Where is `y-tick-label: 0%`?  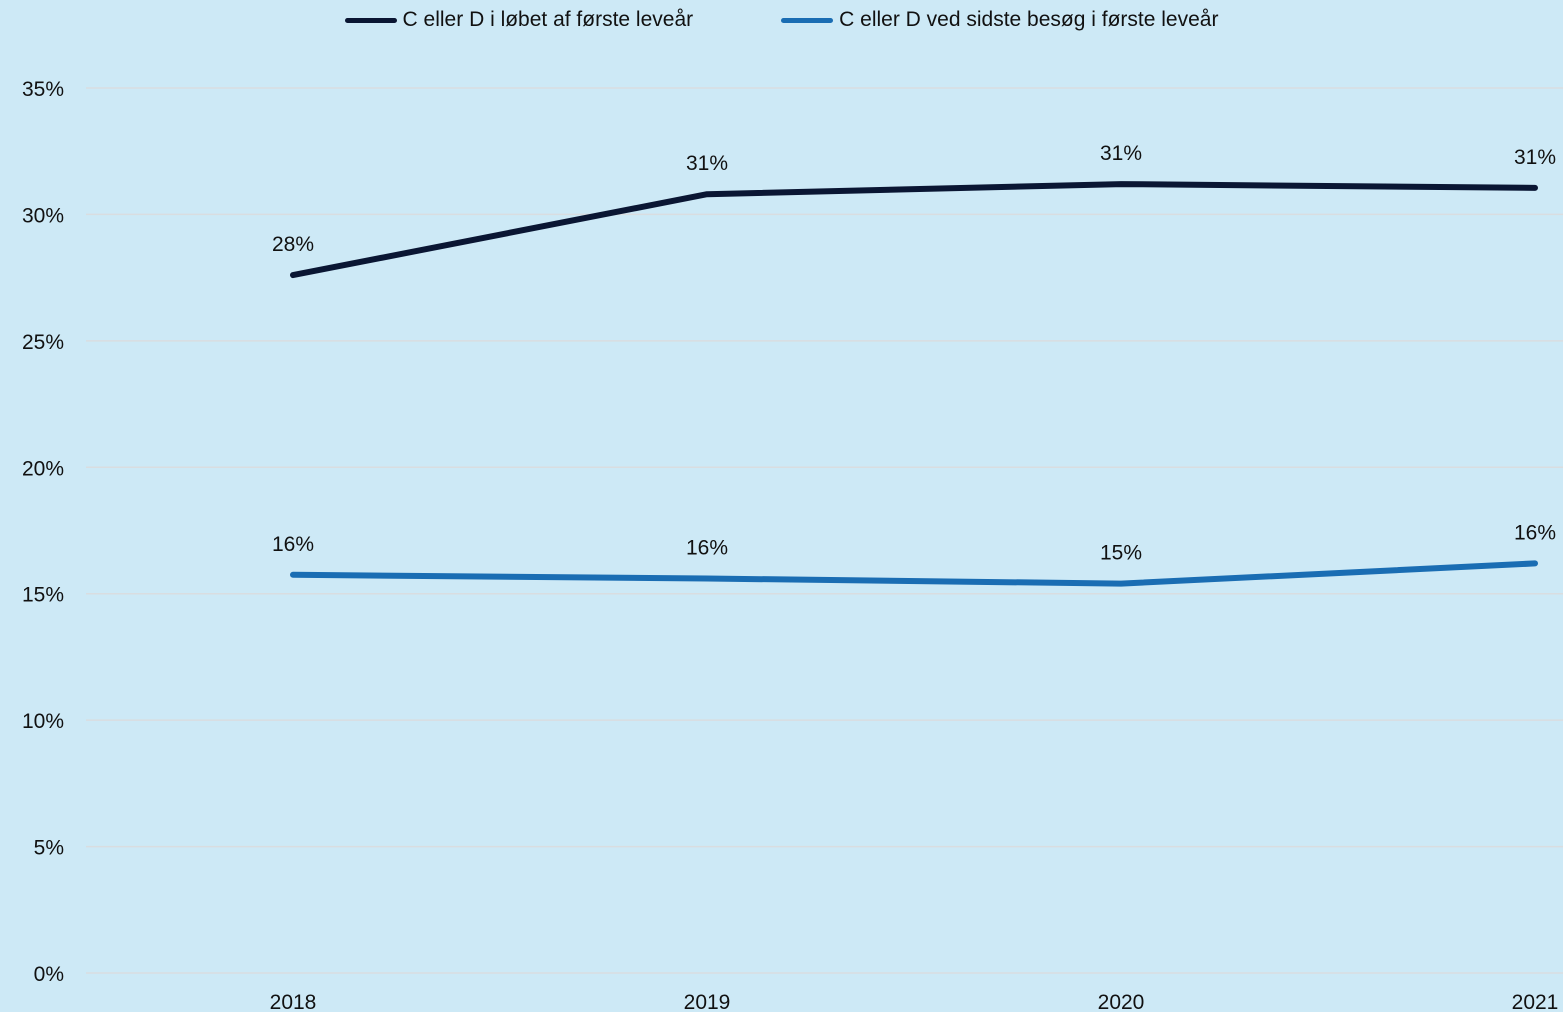
y-tick-label: 0% is located at coordinates (49, 974).